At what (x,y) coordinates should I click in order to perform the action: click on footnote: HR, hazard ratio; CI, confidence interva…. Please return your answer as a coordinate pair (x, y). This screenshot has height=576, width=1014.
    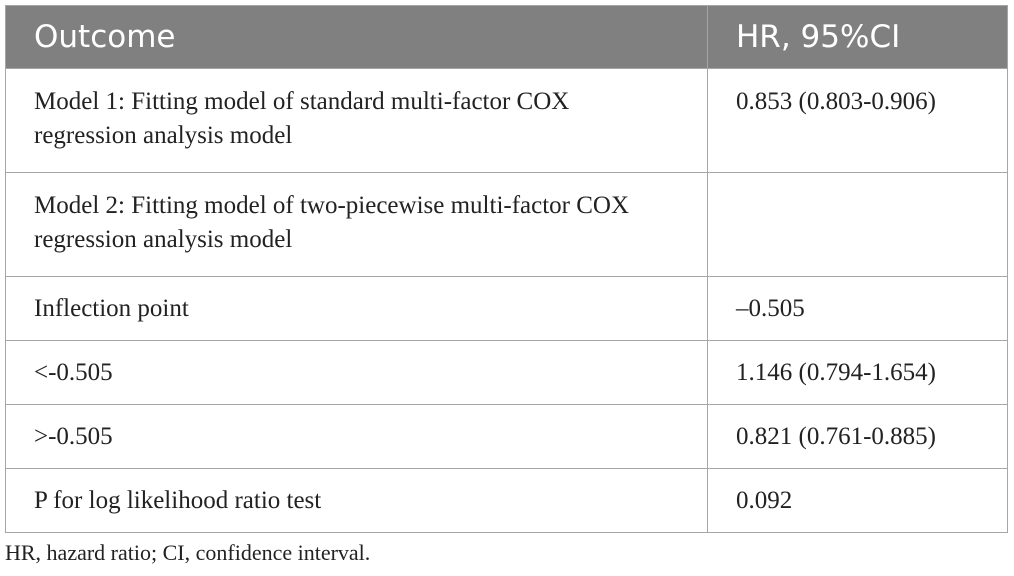
    Looking at the image, I should click on (188, 552).